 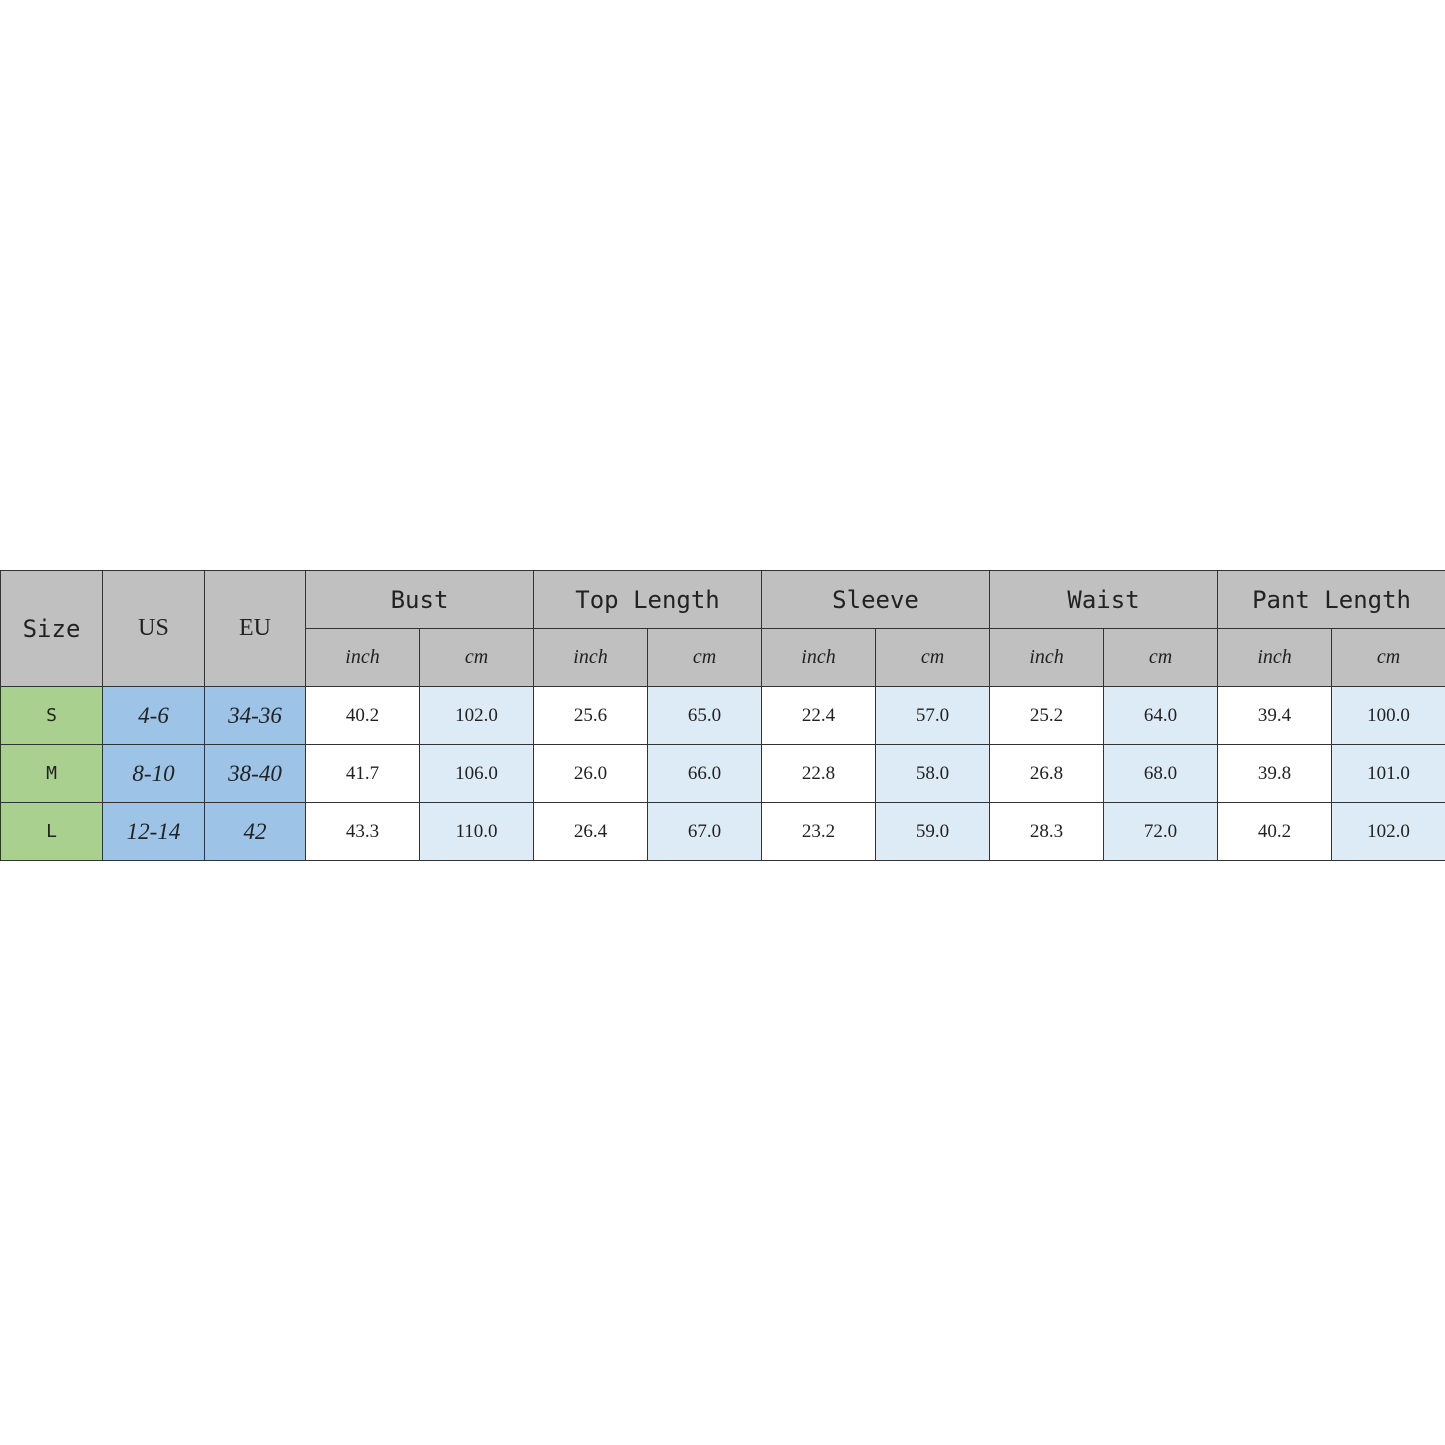 I want to click on header-size: Size, so click(x=51, y=628).